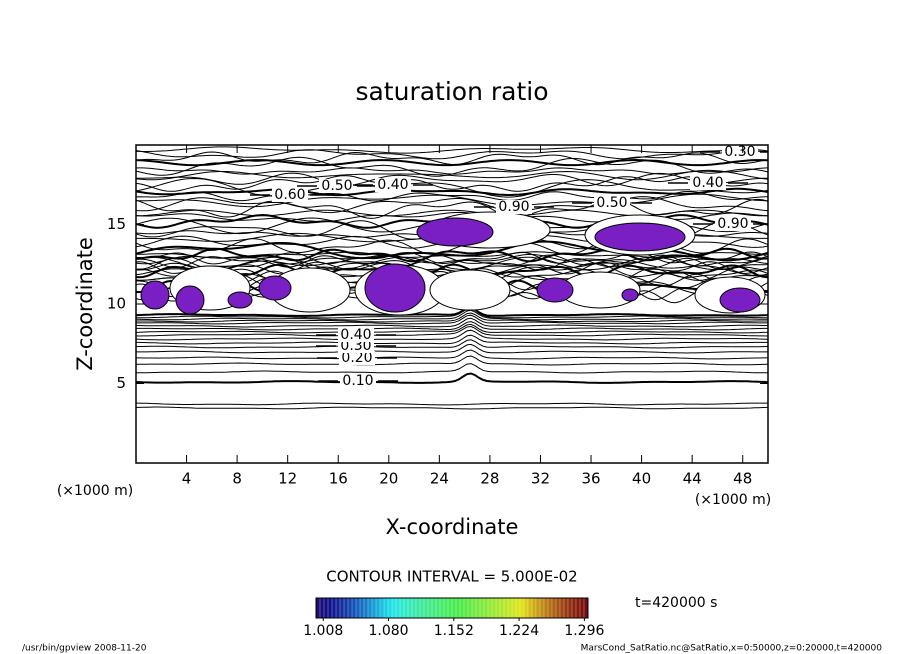 This screenshot has width=904, height=654. I want to click on x-tick-label: 8, so click(237, 479).